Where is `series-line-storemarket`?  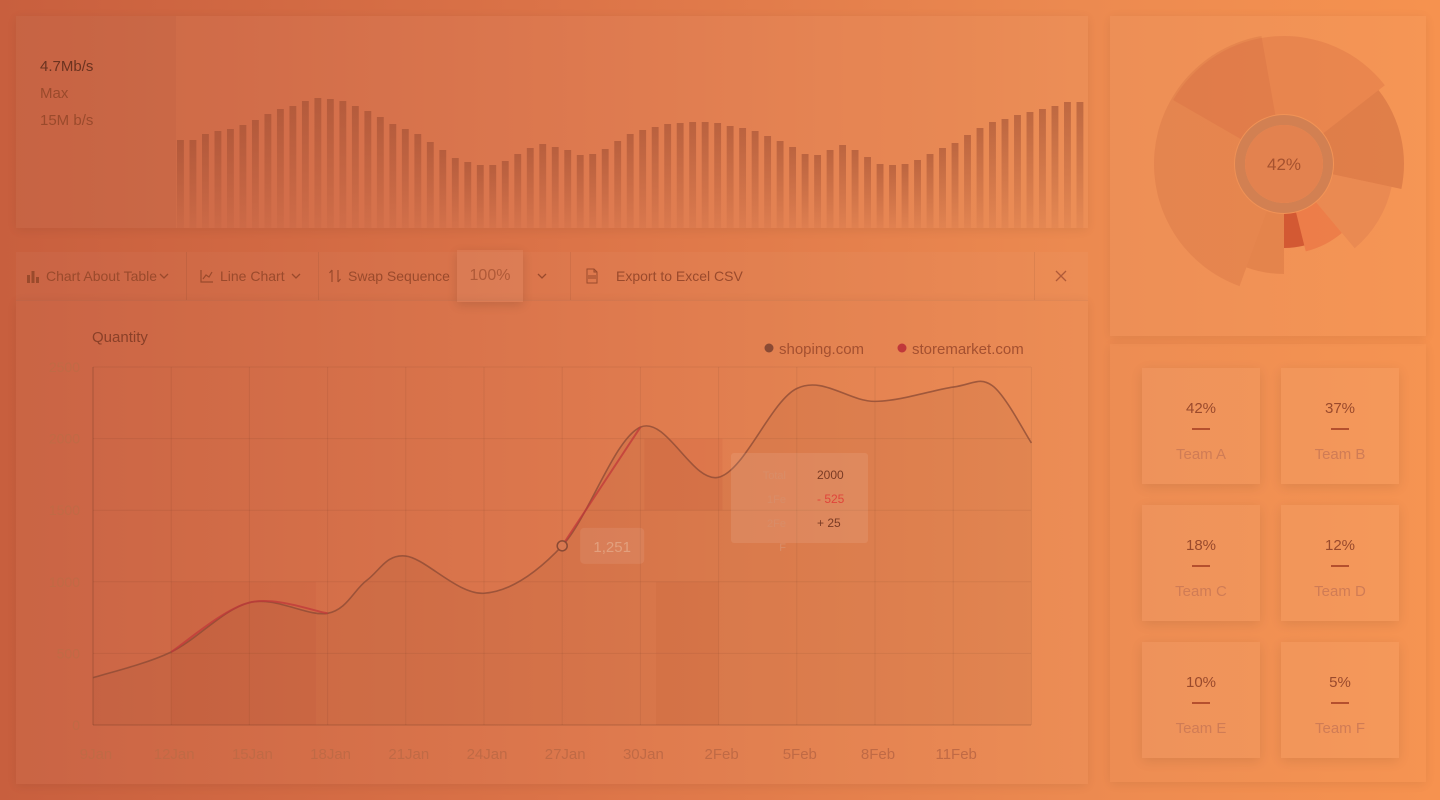
series-line-storemarket is located at coordinates (249, 626).